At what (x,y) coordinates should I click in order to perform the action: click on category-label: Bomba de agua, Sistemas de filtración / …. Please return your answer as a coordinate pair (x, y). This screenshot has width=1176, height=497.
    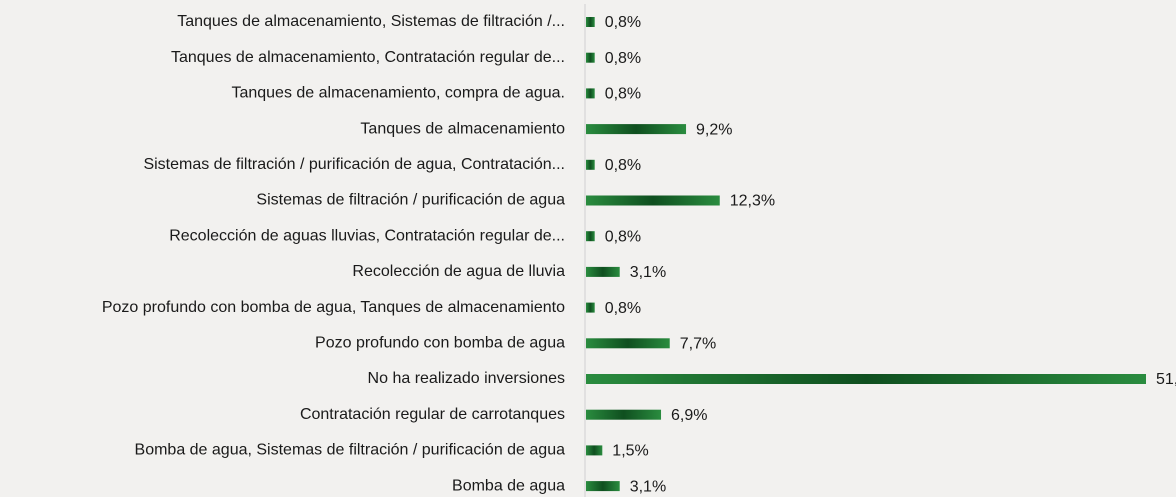
    Looking at the image, I should click on (350, 450).